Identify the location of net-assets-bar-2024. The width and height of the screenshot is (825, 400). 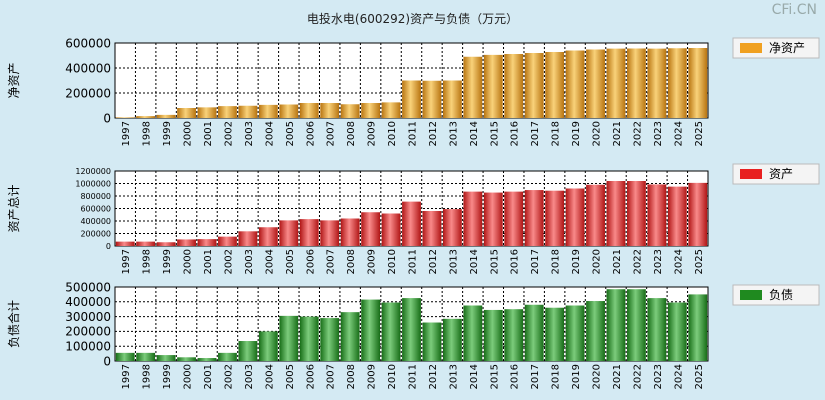
(677, 83).